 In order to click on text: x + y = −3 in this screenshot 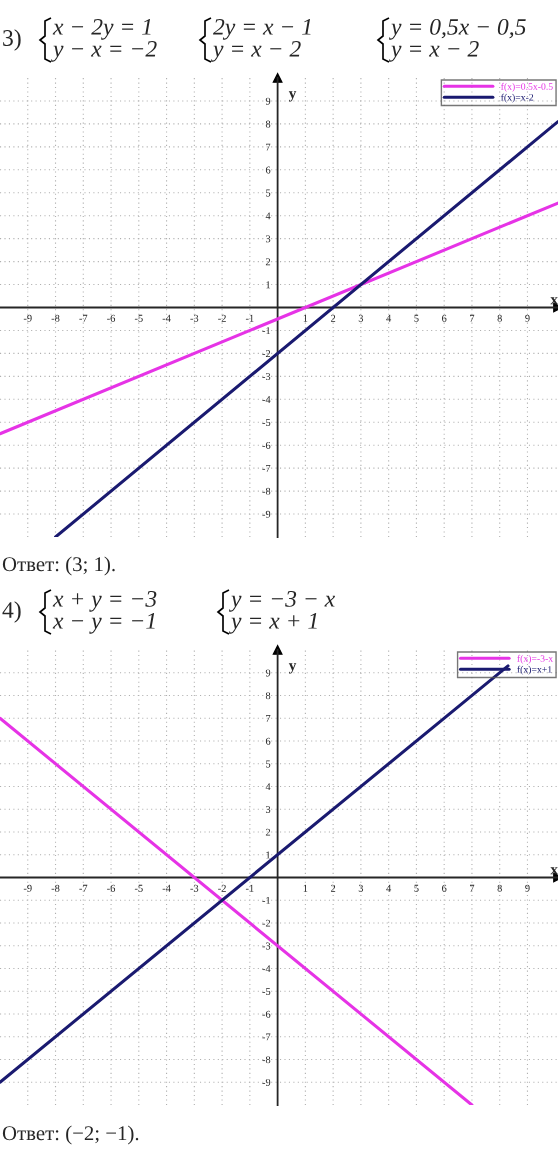, I will do `click(104, 601)`.